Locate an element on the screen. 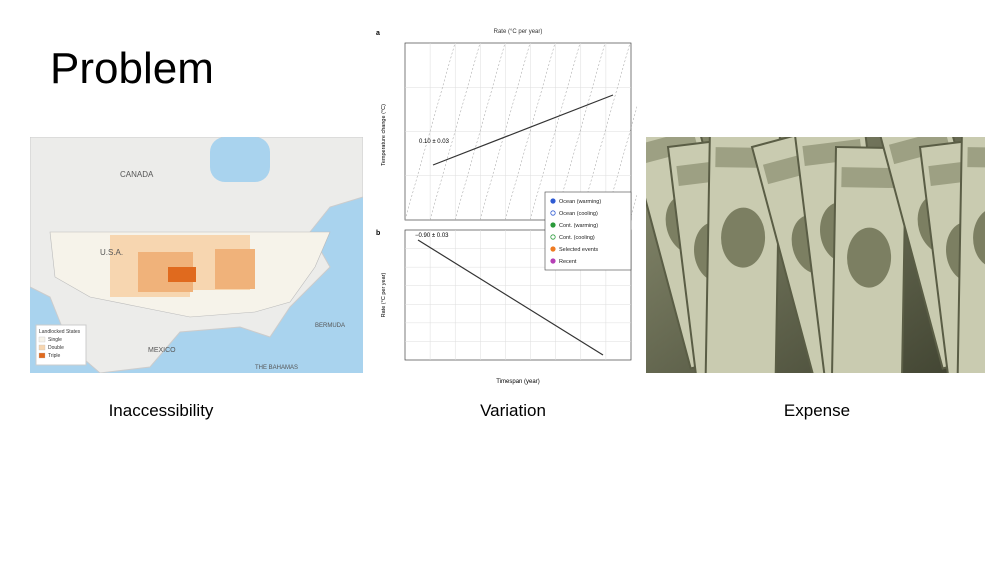 The image size is (1000, 563). legend-label: Ocean (warming) is located at coordinates (580, 202).